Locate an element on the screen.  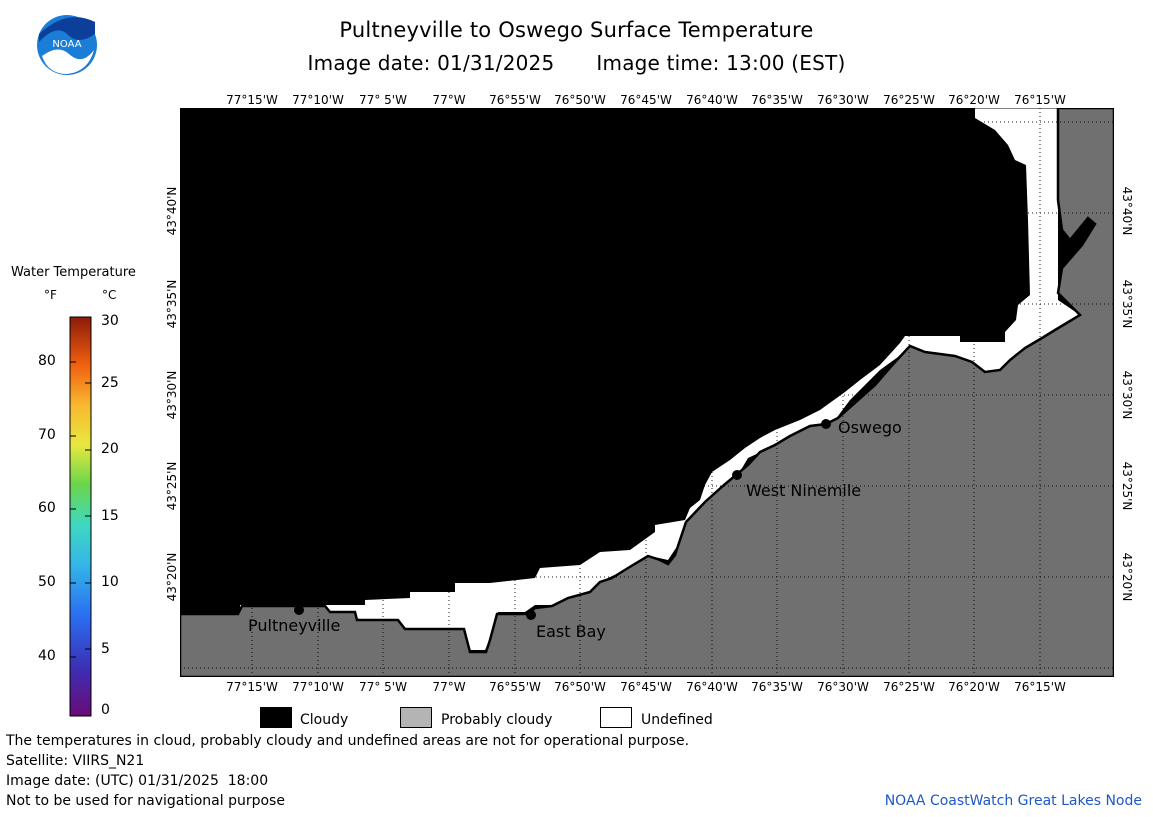
key-swatch-cloudy is located at coordinates (276, 717).